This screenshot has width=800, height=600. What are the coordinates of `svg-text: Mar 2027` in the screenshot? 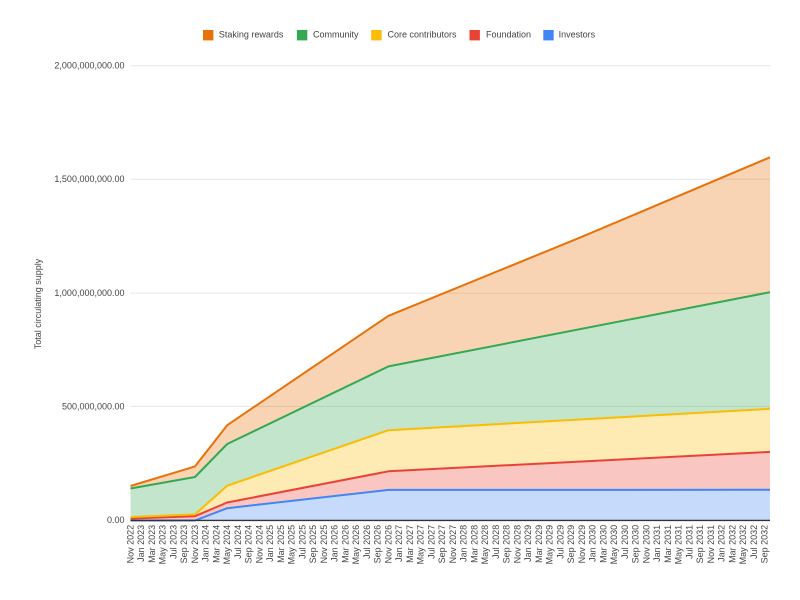 It's located at (410, 544).